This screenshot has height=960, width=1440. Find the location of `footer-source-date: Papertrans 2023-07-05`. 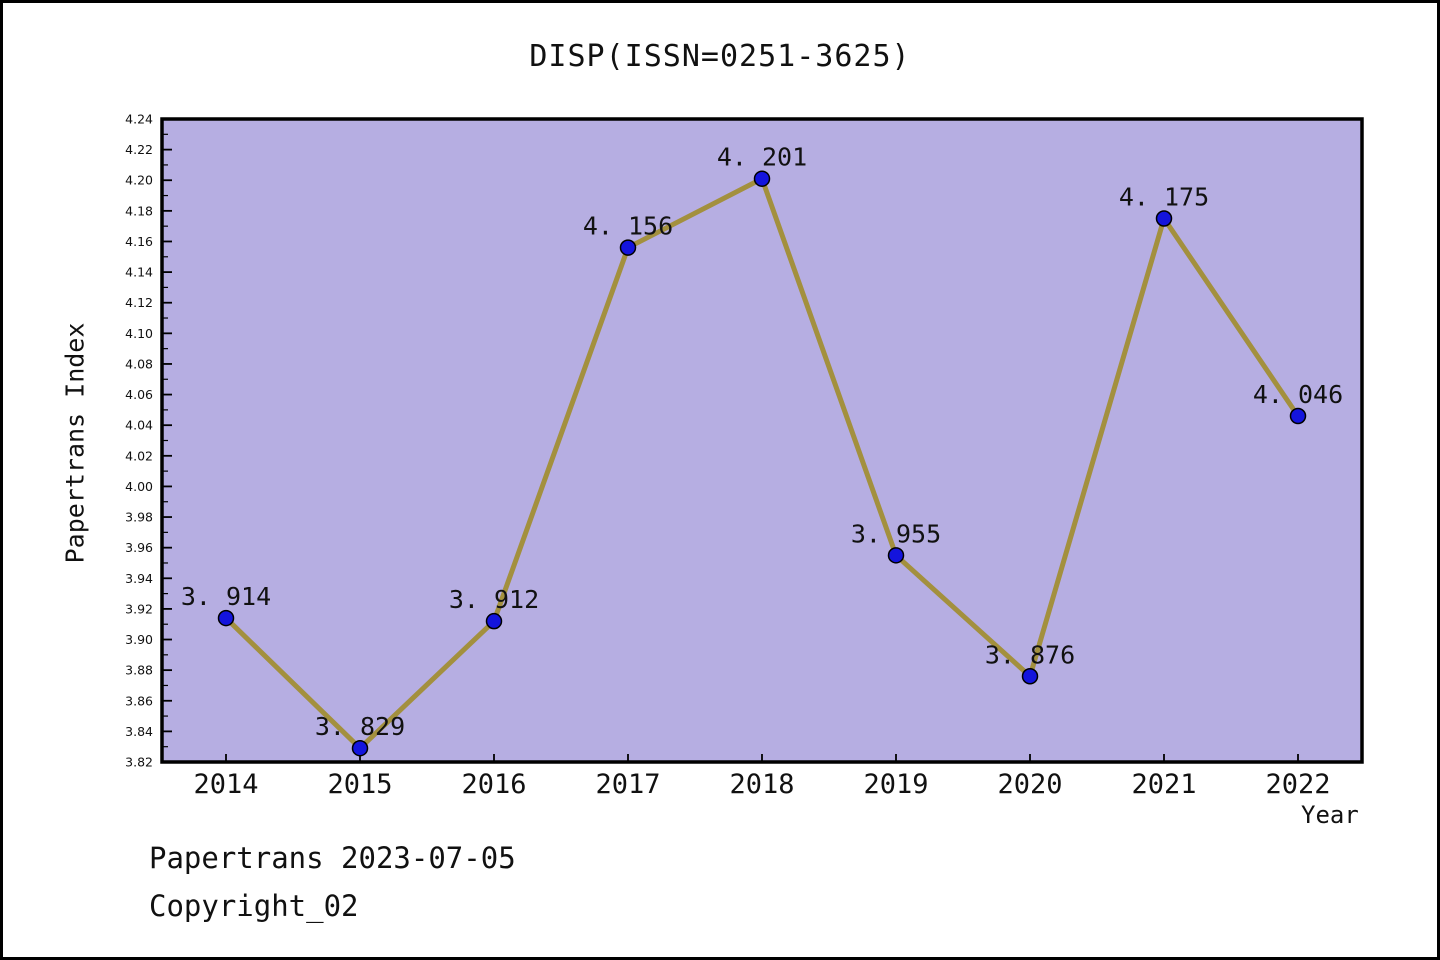

footer-source-date: Papertrans 2023-07-05 is located at coordinates (332, 858).